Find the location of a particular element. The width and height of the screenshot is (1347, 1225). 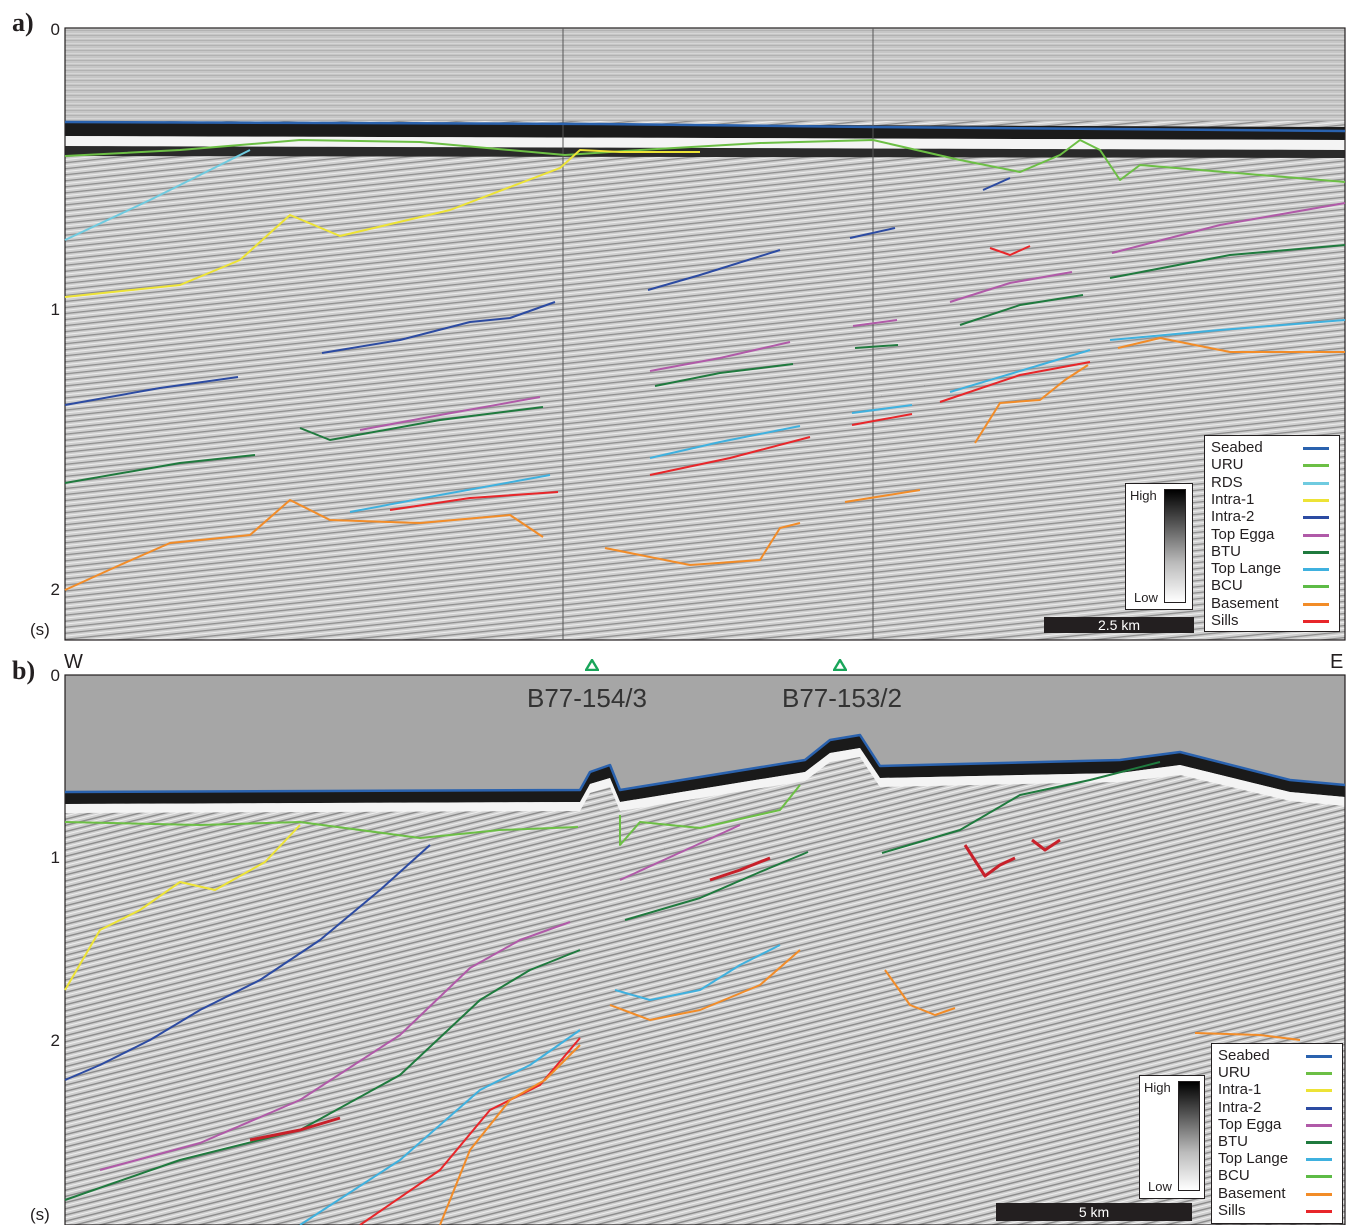

horizon-btu-b2 is located at coordinates (716, 886).